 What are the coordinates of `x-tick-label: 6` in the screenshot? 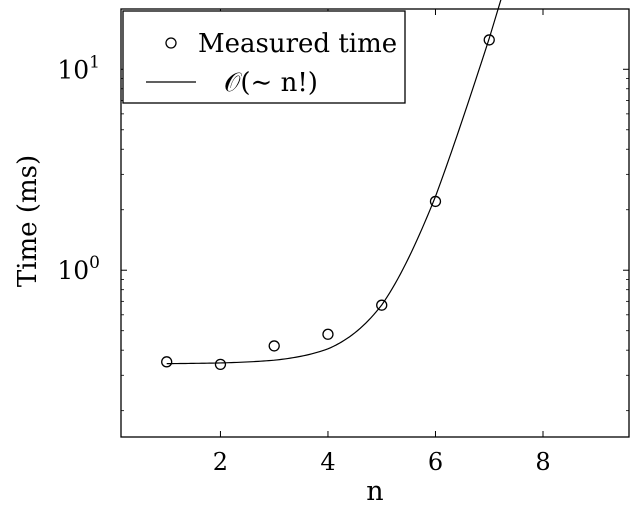 It's located at (435, 462).